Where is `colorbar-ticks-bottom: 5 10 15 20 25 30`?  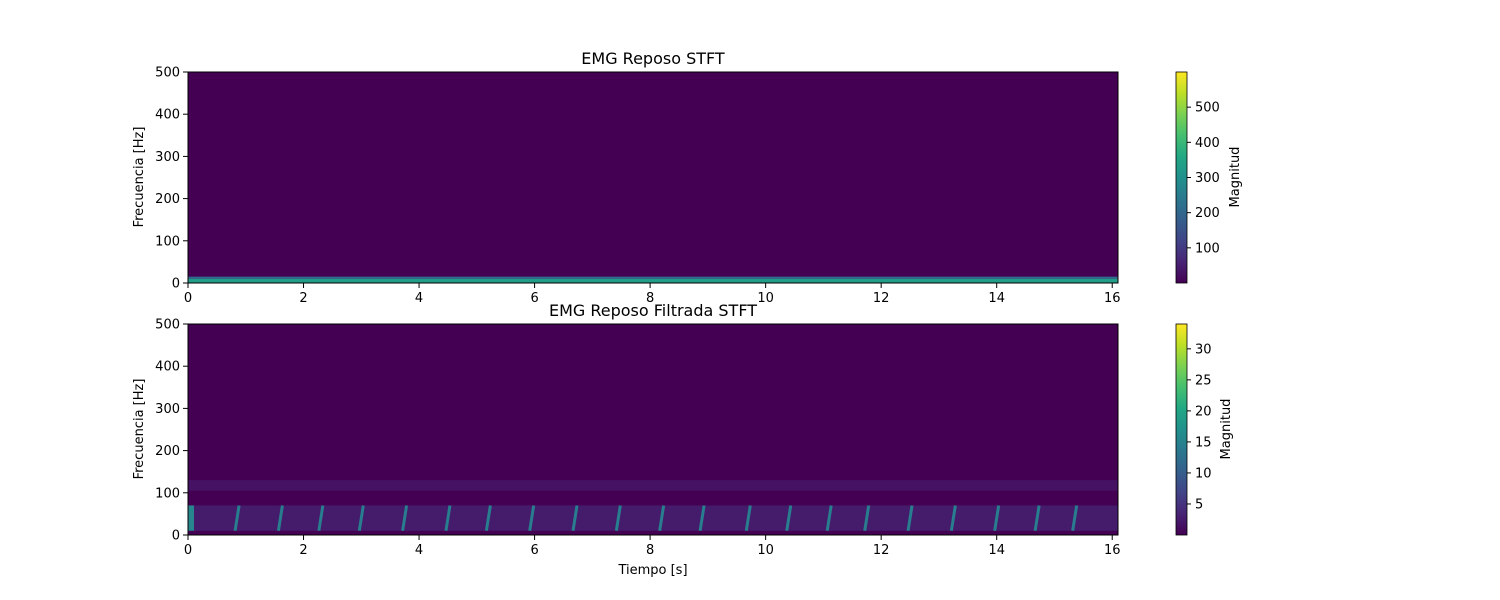
colorbar-ticks-bottom: 5 10 15 20 25 30 is located at coordinates (1199, 427).